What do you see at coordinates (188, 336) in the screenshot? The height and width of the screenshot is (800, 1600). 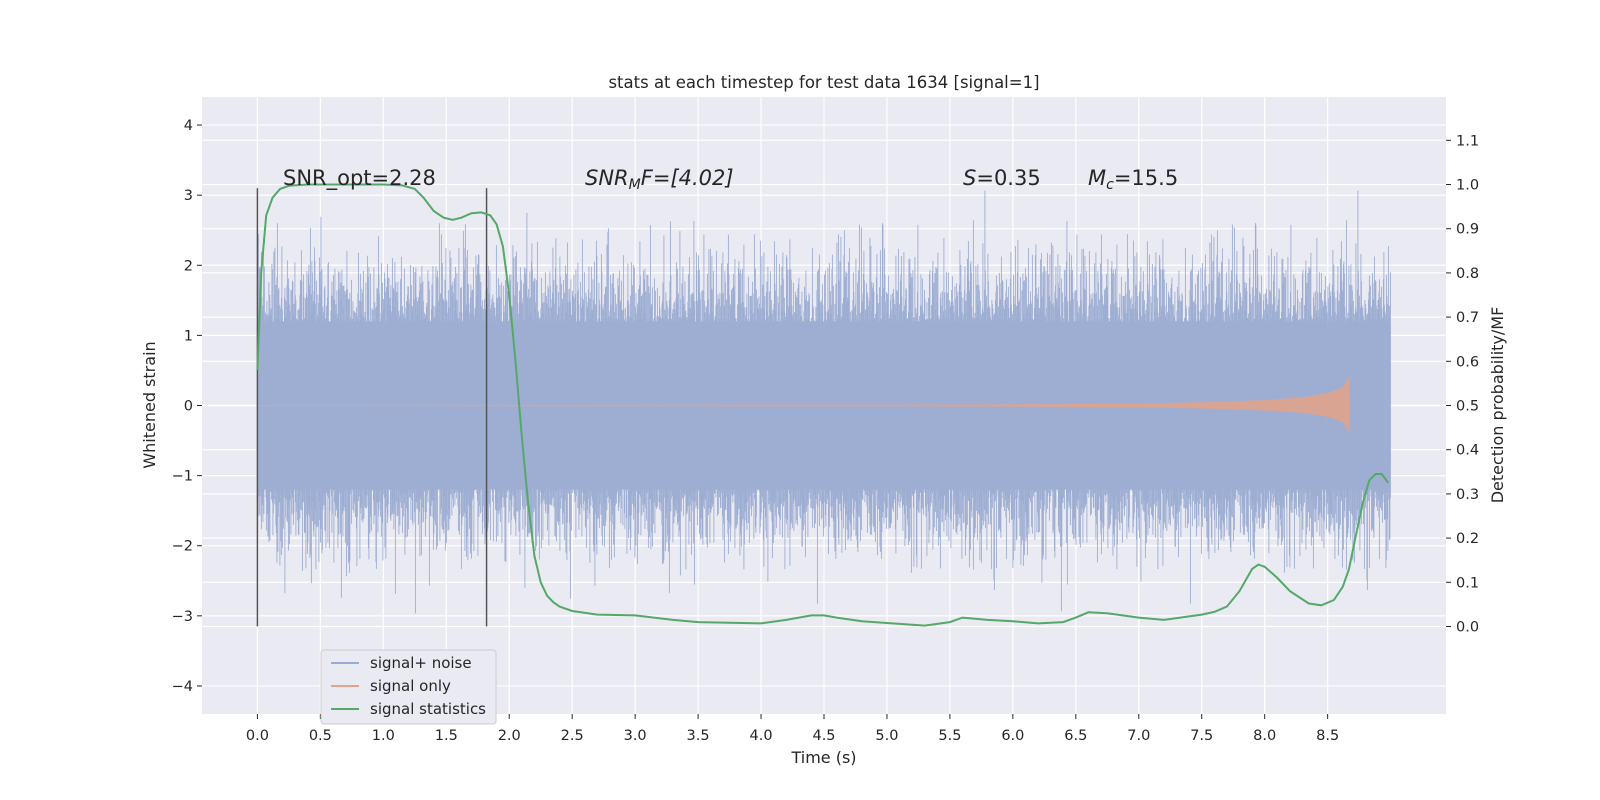 I see `y-tick-label-left: 1` at bounding box center [188, 336].